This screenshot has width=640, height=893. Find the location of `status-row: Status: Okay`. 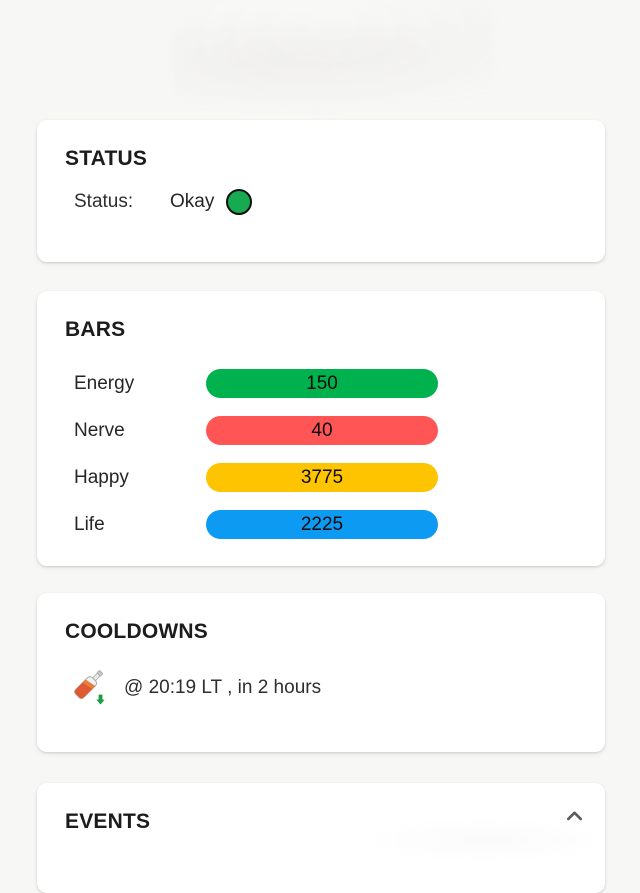

status-row: Status: Okay is located at coordinates (339, 202).